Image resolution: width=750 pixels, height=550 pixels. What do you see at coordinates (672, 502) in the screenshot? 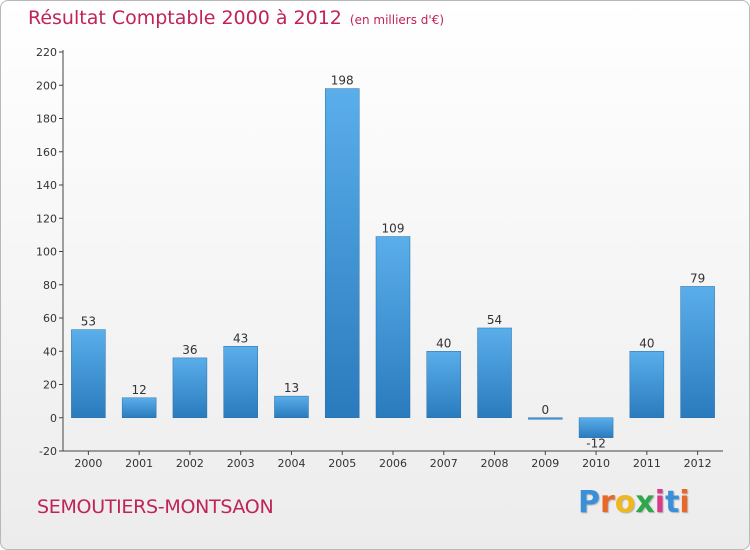
I see `logo-letter: t` at bounding box center [672, 502].